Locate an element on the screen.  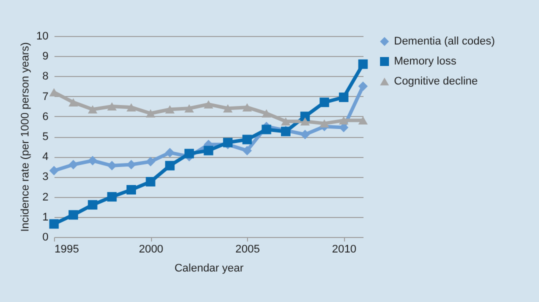
y-tick-label: 4 is located at coordinates (45, 157).